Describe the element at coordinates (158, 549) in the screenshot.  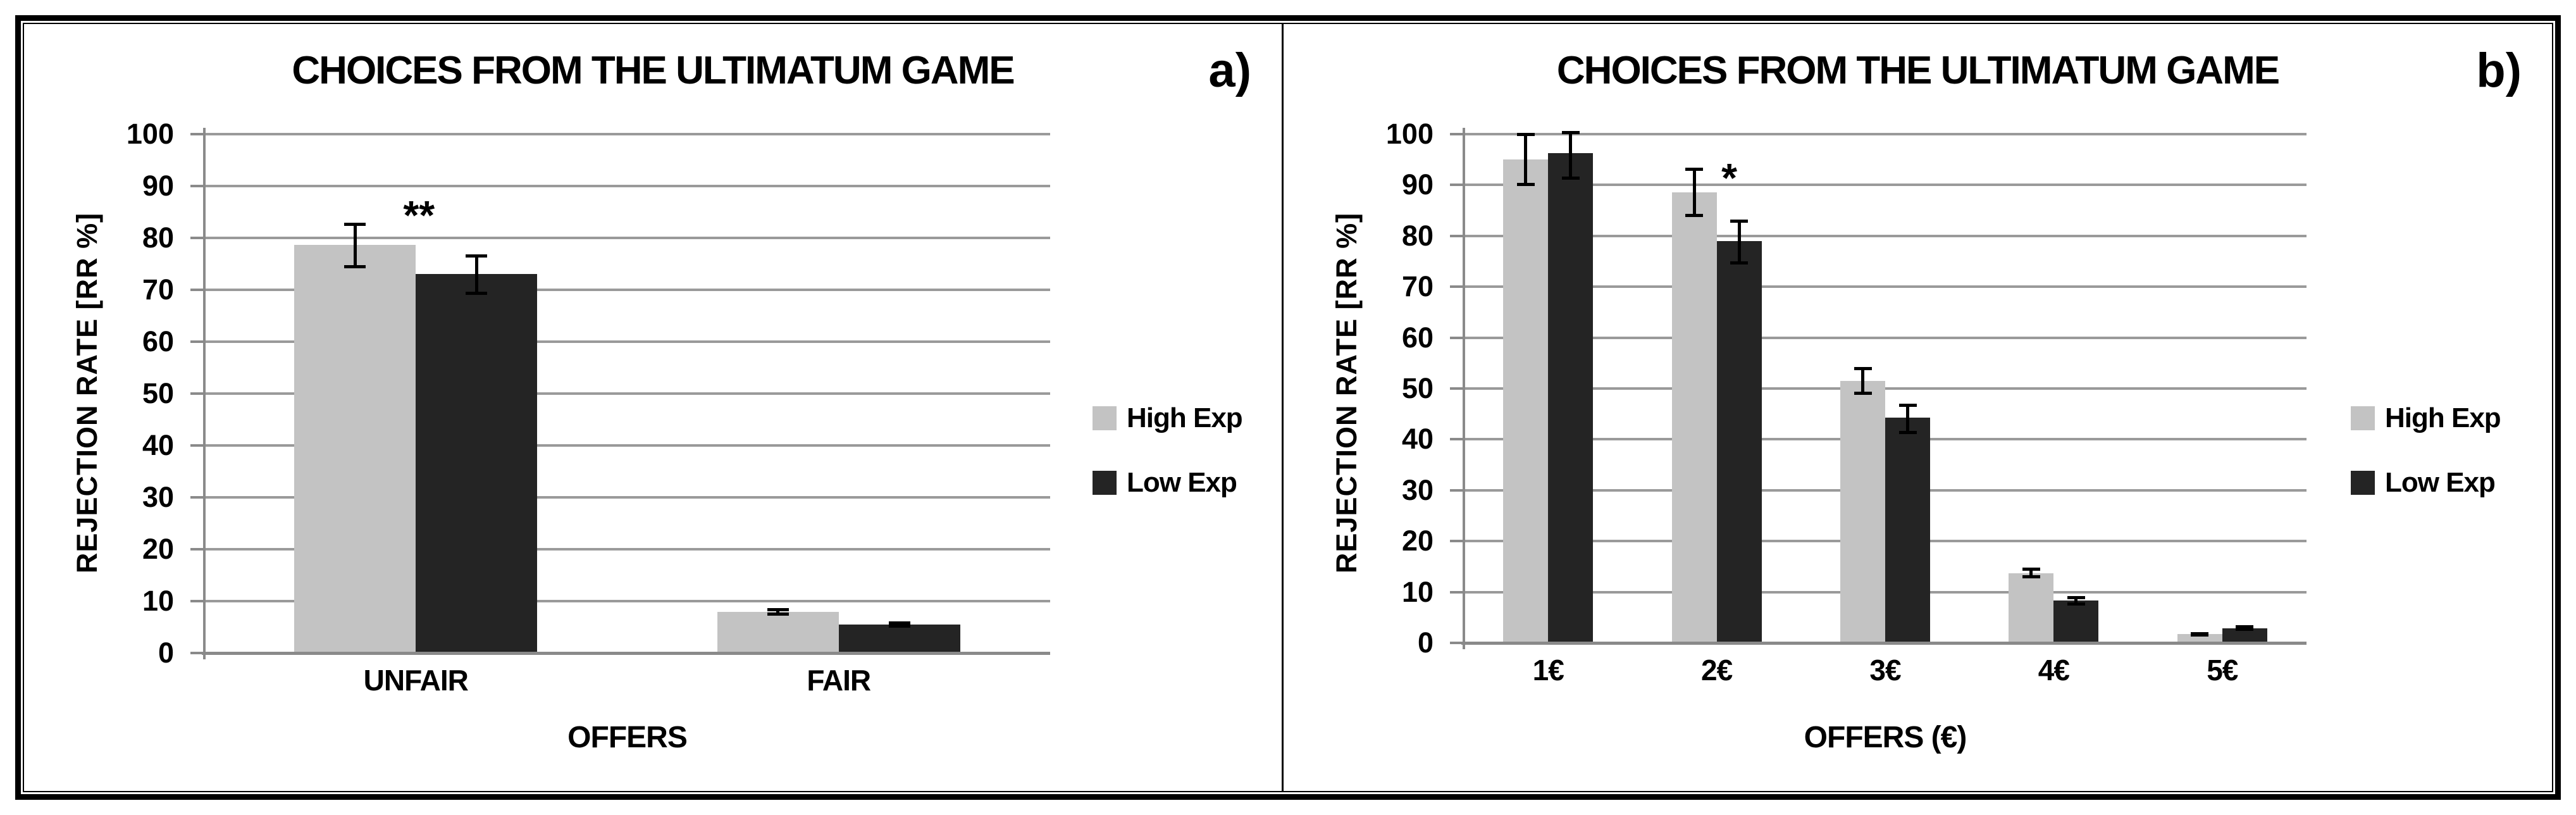
I see `y-tick-label-20: 20` at that location.